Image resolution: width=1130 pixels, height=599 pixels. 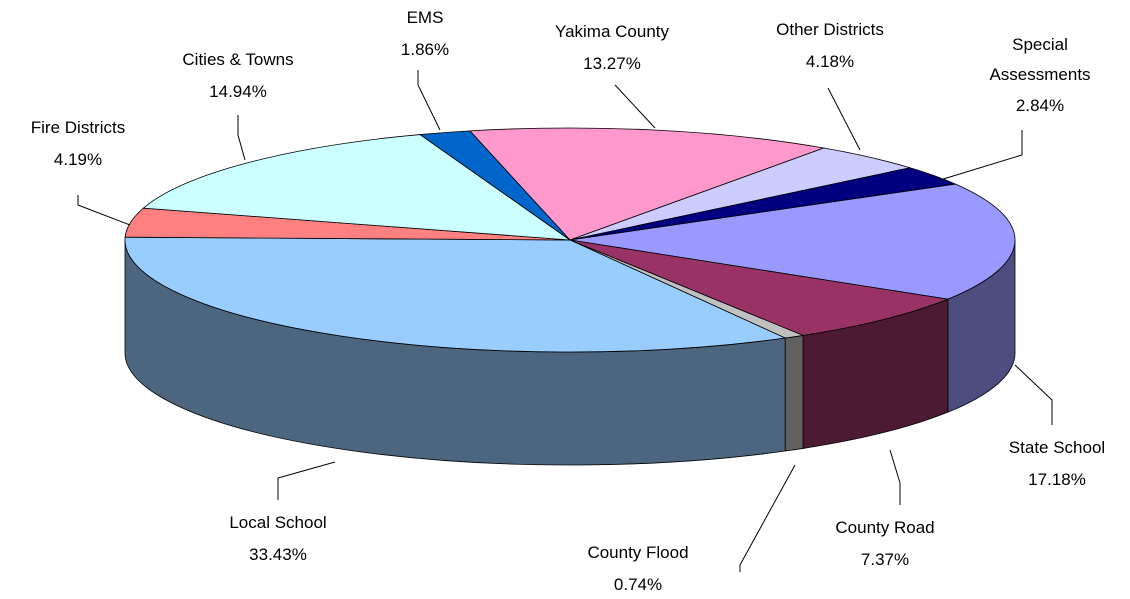 I want to click on slice-label: Other Districts 4.18%, so click(x=830, y=46).